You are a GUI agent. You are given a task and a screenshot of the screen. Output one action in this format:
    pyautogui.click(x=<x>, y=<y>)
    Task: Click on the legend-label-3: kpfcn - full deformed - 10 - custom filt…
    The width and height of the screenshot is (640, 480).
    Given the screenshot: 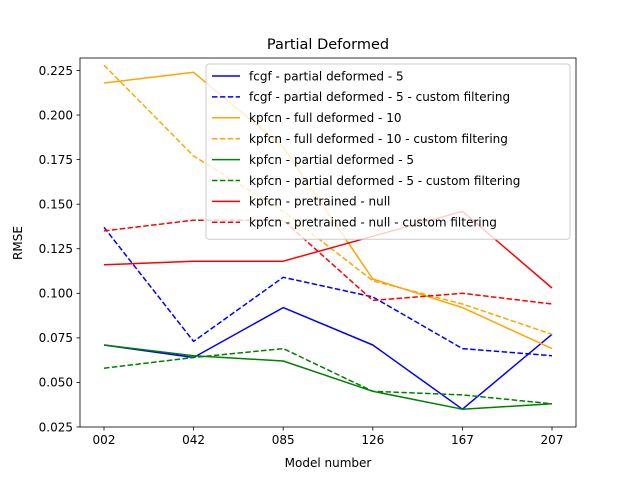 What is the action you would take?
    pyautogui.click(x=378, y=139)
    